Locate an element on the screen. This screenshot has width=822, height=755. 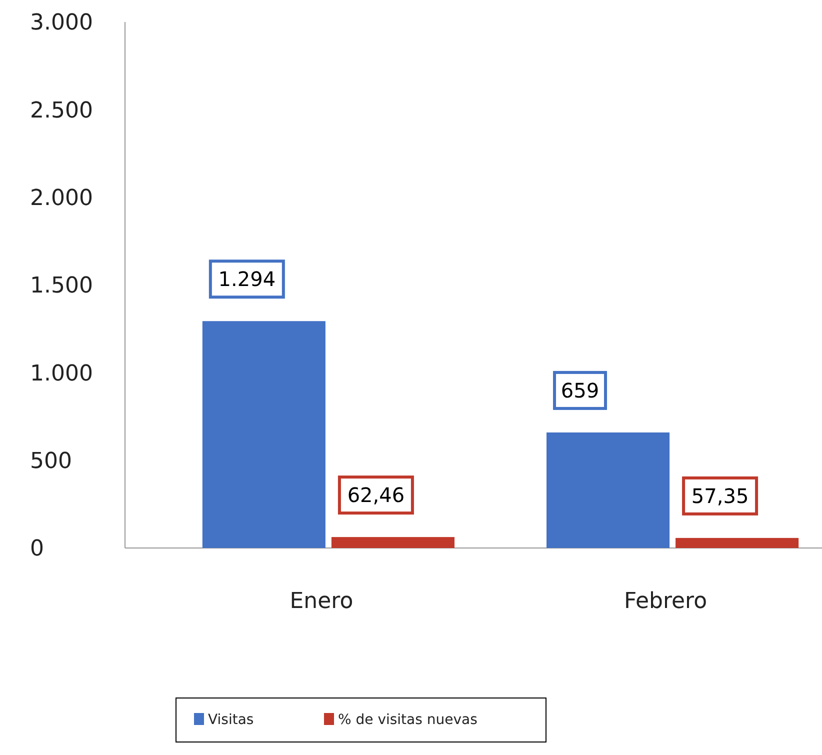
y-tick-label: 1.000 is located at coordinates (61, 373).